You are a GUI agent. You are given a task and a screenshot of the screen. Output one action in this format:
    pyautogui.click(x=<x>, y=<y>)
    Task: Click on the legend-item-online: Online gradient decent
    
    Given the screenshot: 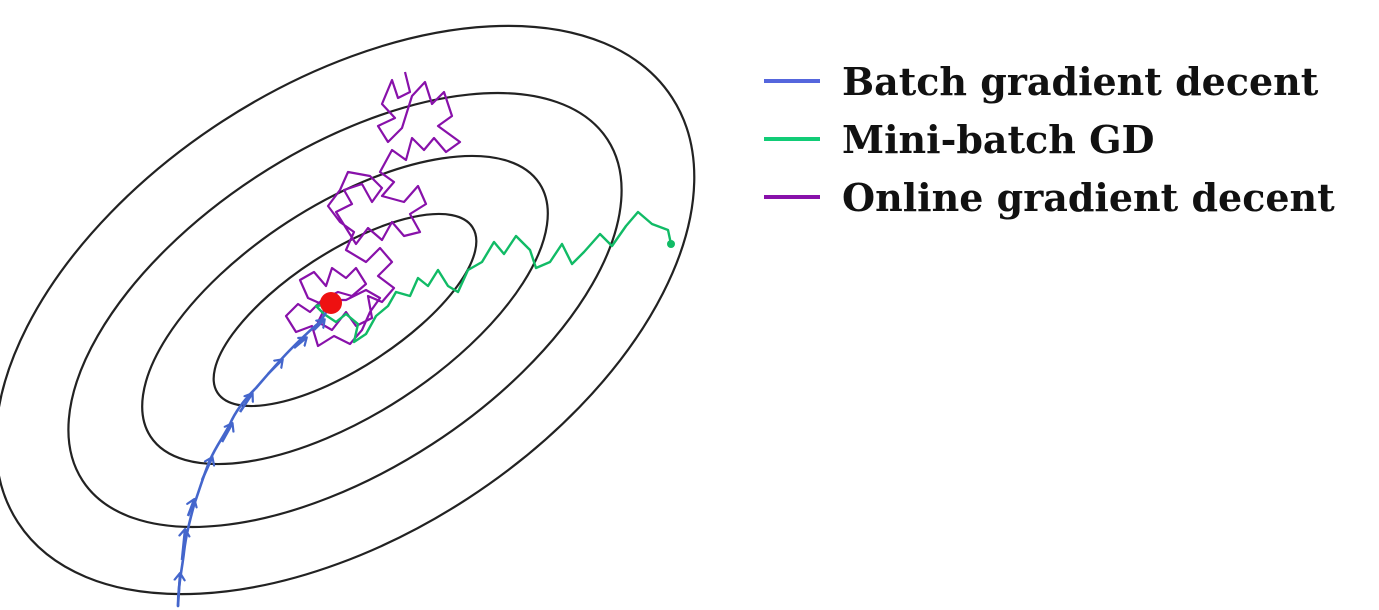 What is the action you would take?
    pyautogui.click(x=1070, y=197)
    